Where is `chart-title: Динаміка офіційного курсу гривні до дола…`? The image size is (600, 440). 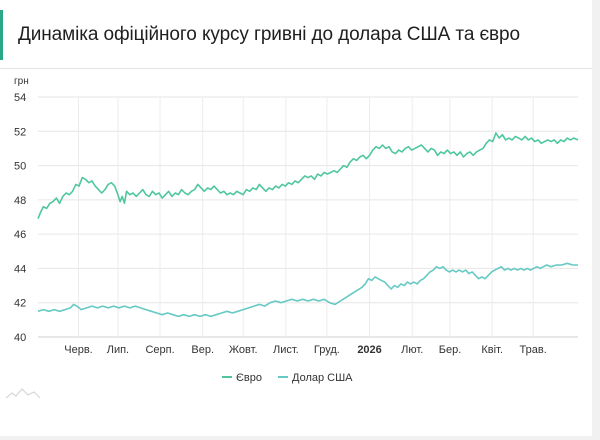 chart-title: Динаміка офіційного курсу гривні до дола… is located at coordinates (269, 34).